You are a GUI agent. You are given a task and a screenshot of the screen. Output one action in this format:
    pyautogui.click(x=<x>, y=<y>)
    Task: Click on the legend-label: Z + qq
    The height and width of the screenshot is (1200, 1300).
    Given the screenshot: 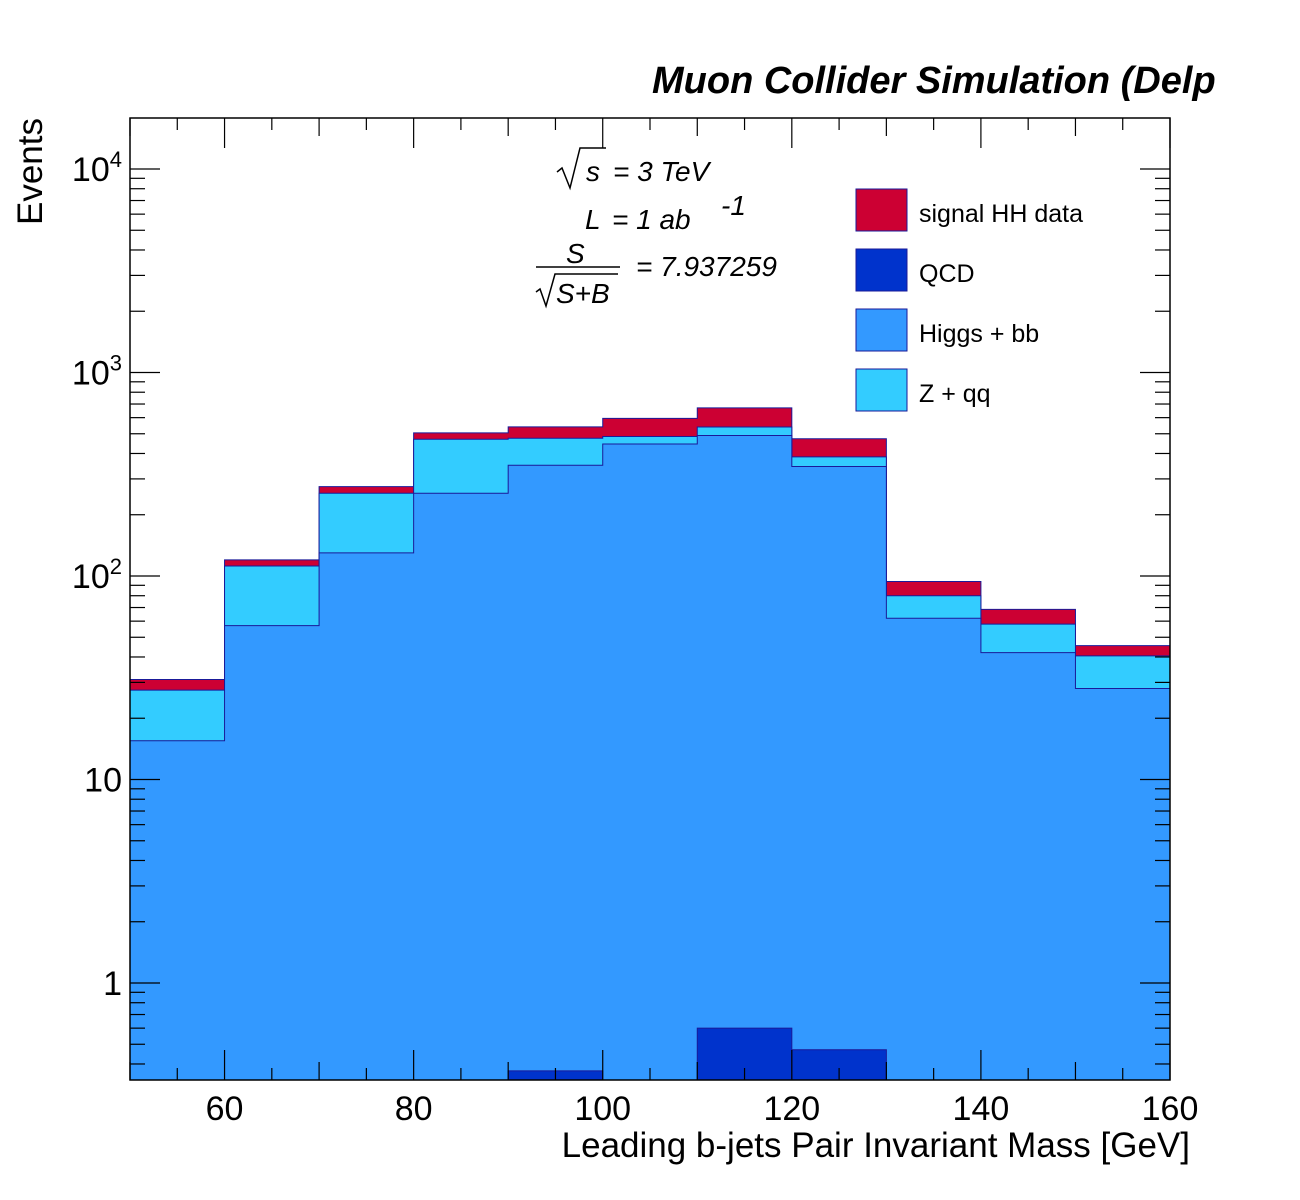 What is the action you would take?
    pyautogui.click(x=955, y=394)
    